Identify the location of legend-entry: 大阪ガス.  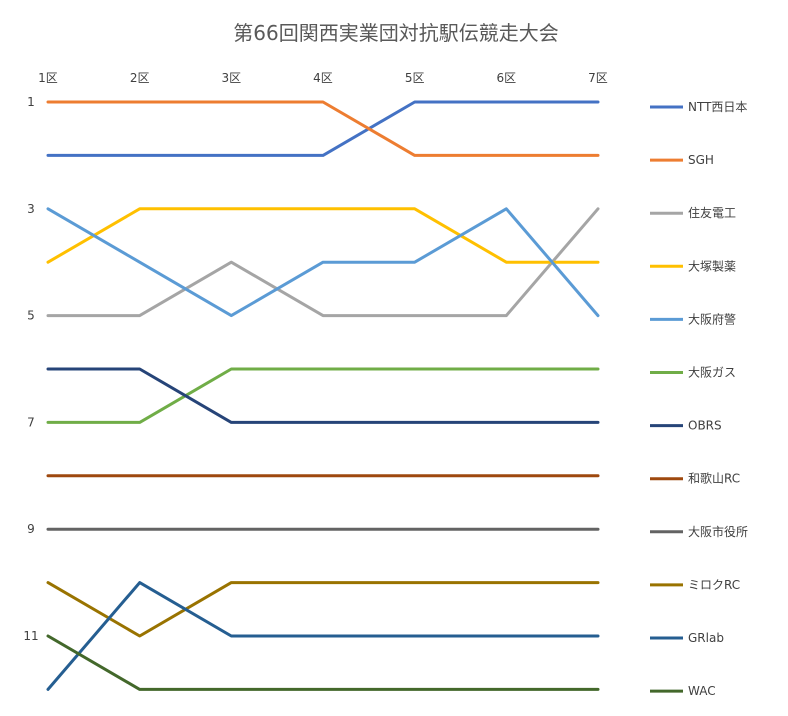
(693, 373).